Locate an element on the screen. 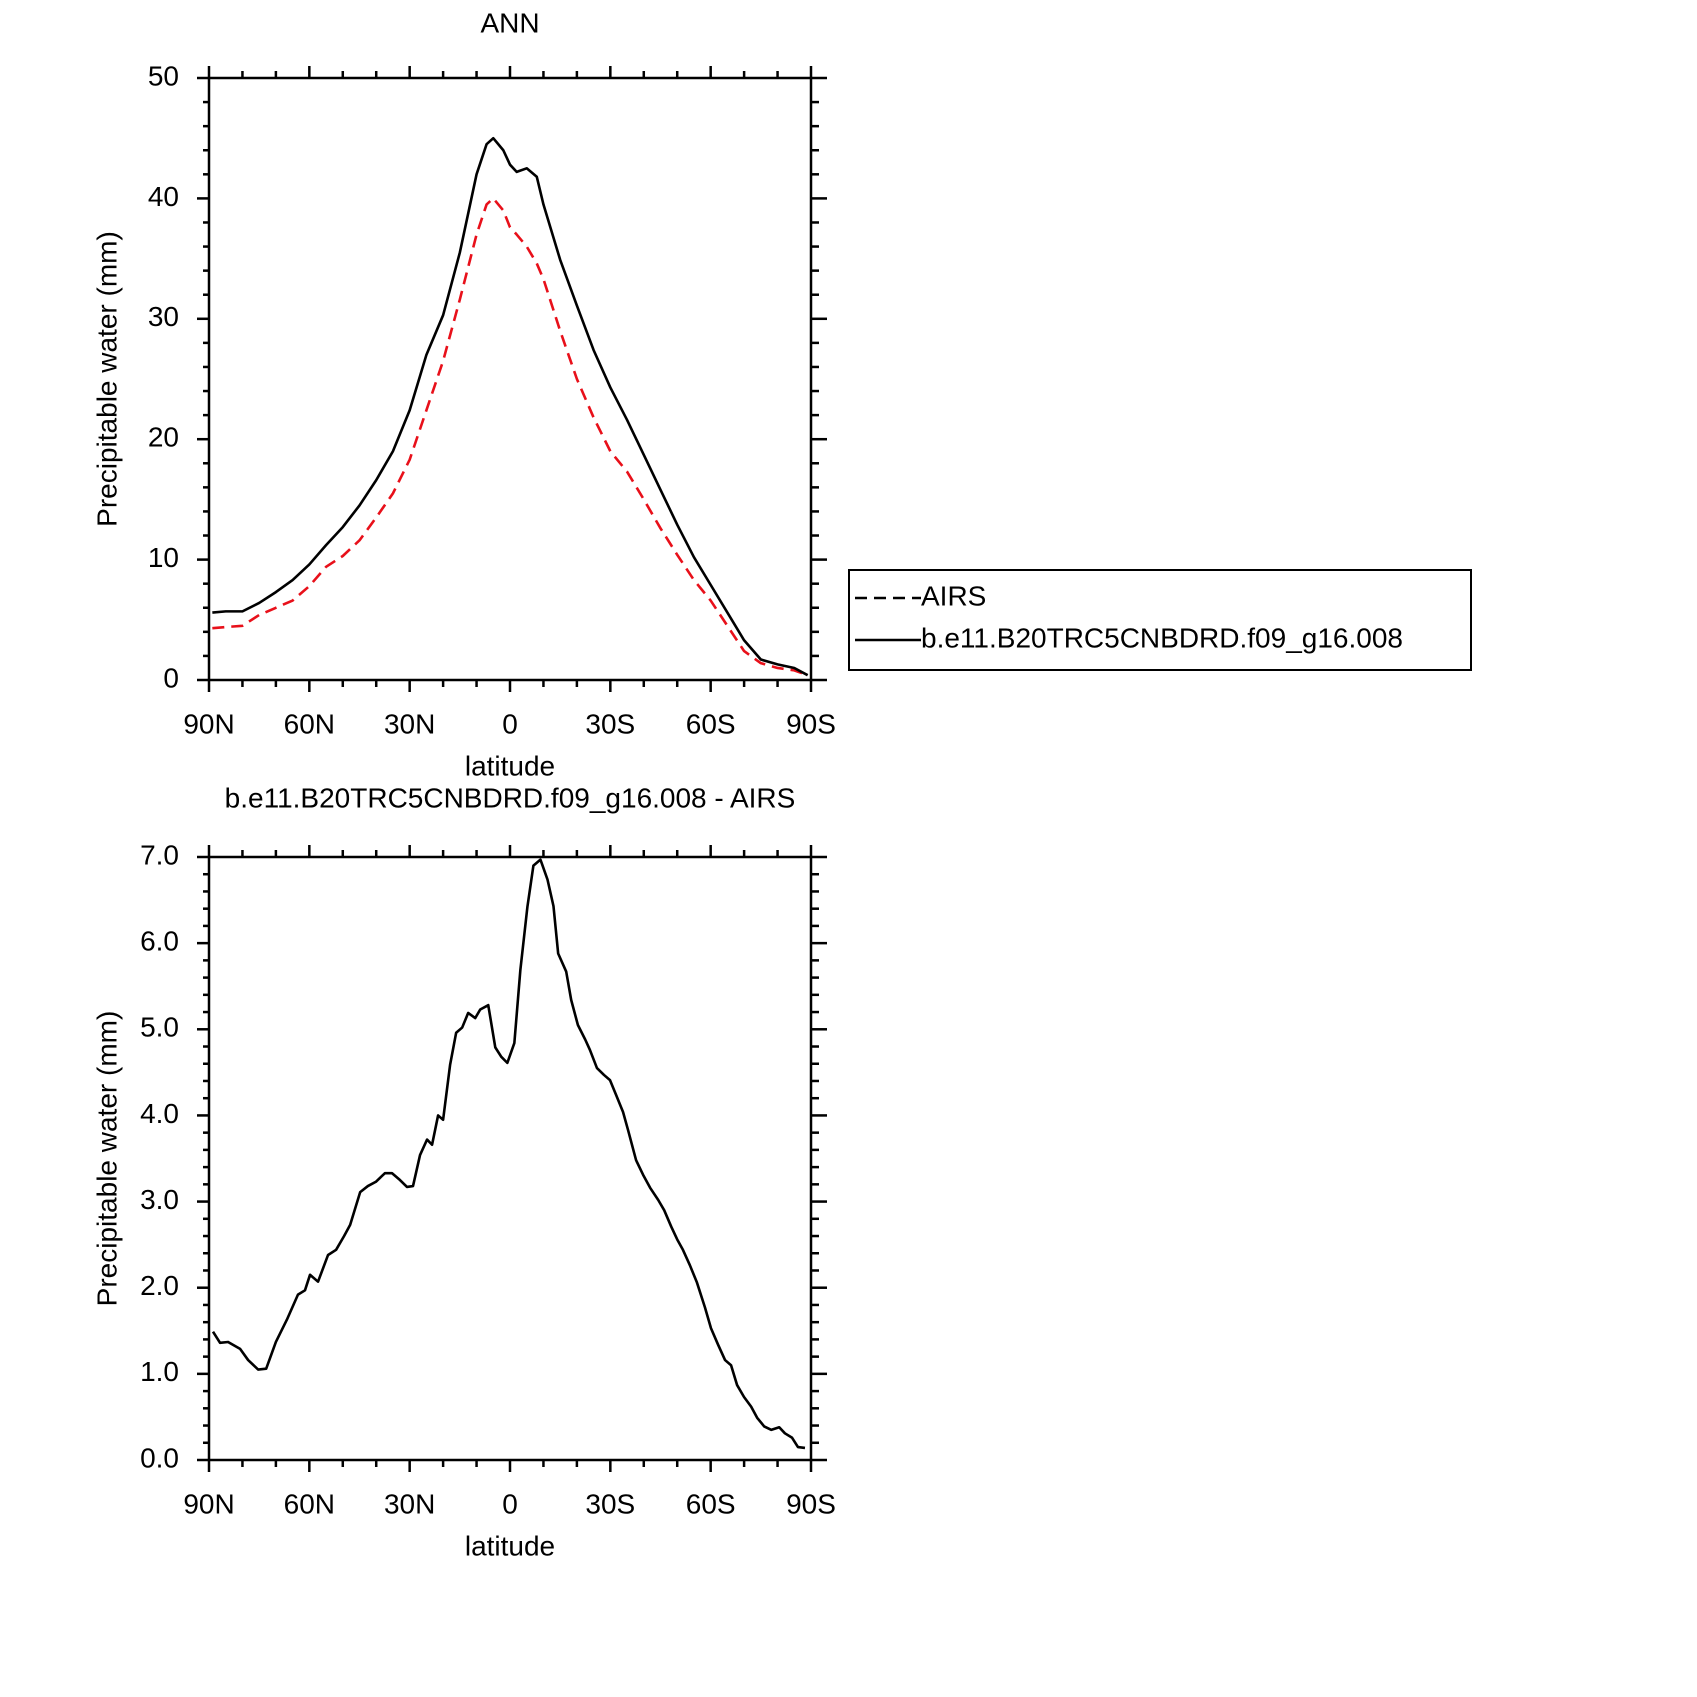 This screenshot has width=1697, height=1697. y-tick-label: 30 is located at coordinates (163, 316).